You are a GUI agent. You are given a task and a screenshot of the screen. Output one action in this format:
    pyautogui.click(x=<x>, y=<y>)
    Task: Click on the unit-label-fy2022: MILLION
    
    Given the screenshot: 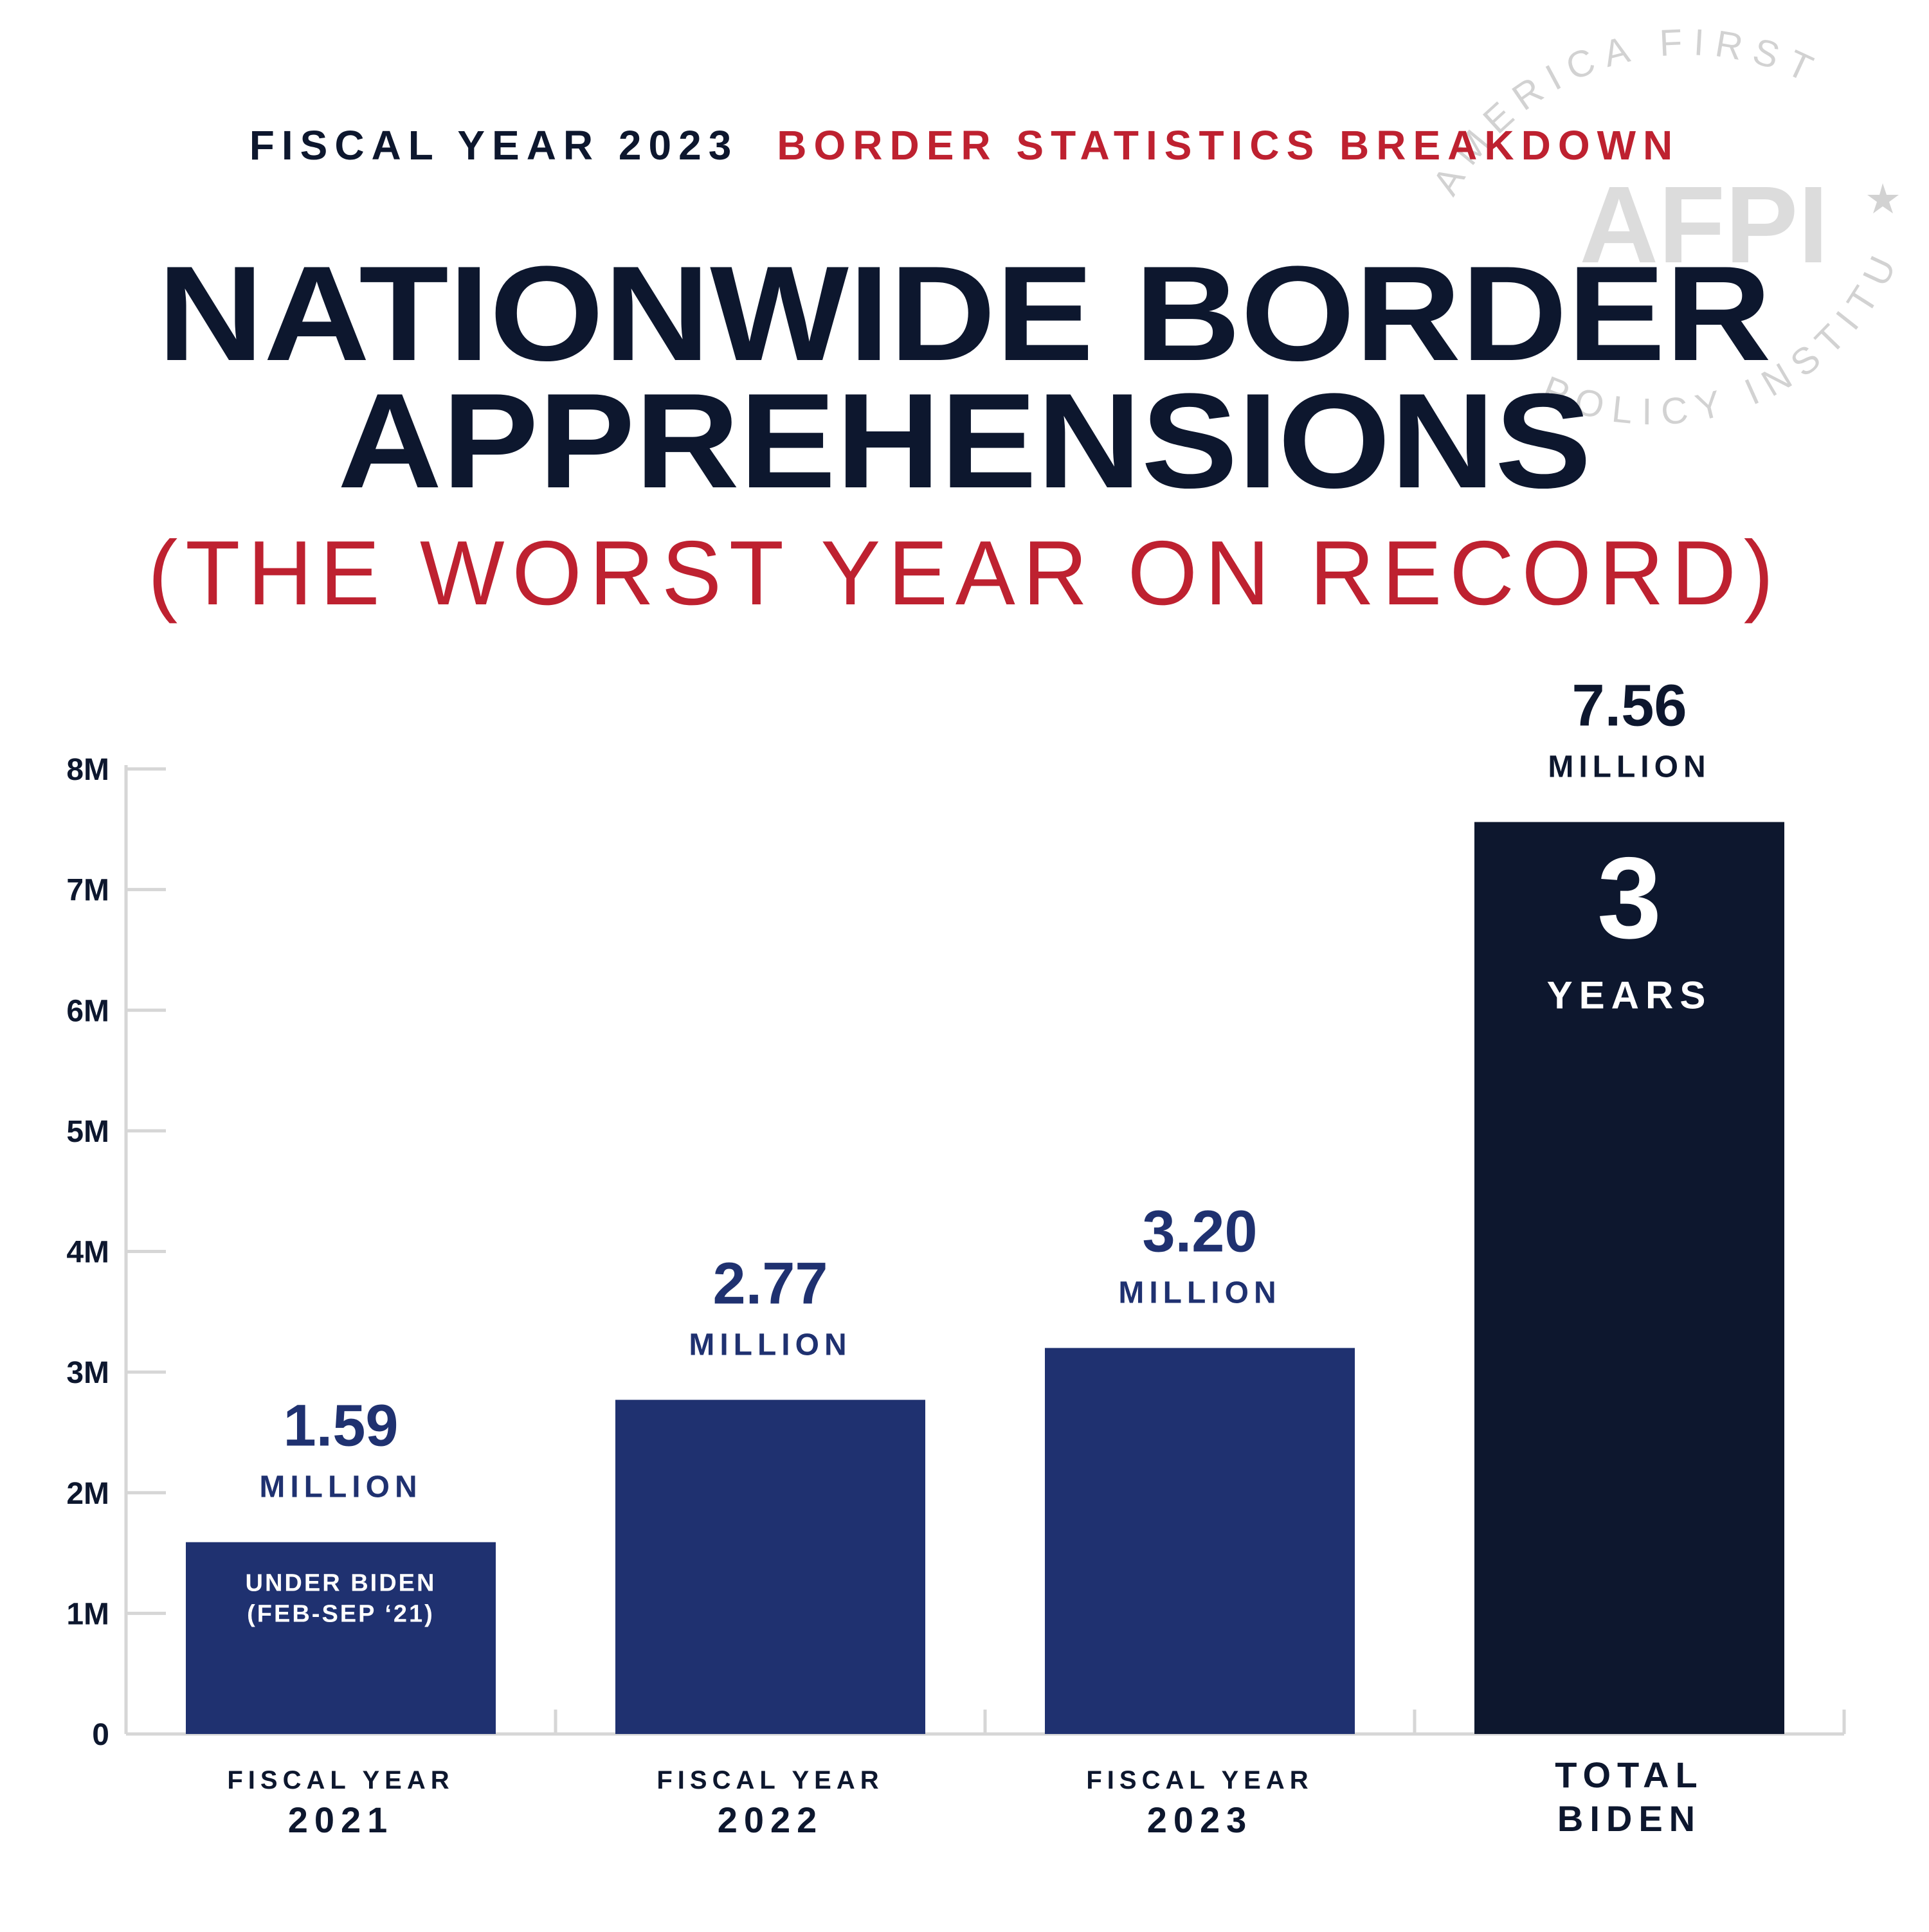 What is the action you would take?
    pyautogui.click(x=770, y=1345)
    